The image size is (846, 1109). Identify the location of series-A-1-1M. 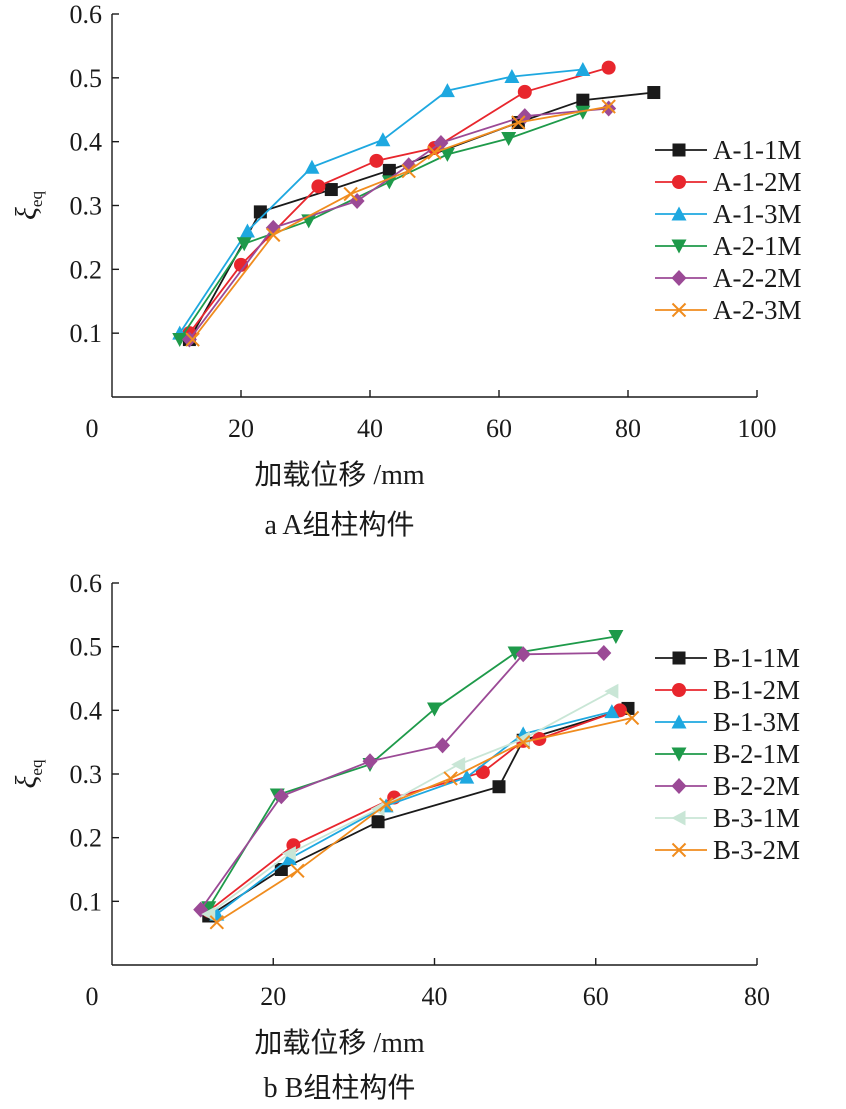
(421, 216).